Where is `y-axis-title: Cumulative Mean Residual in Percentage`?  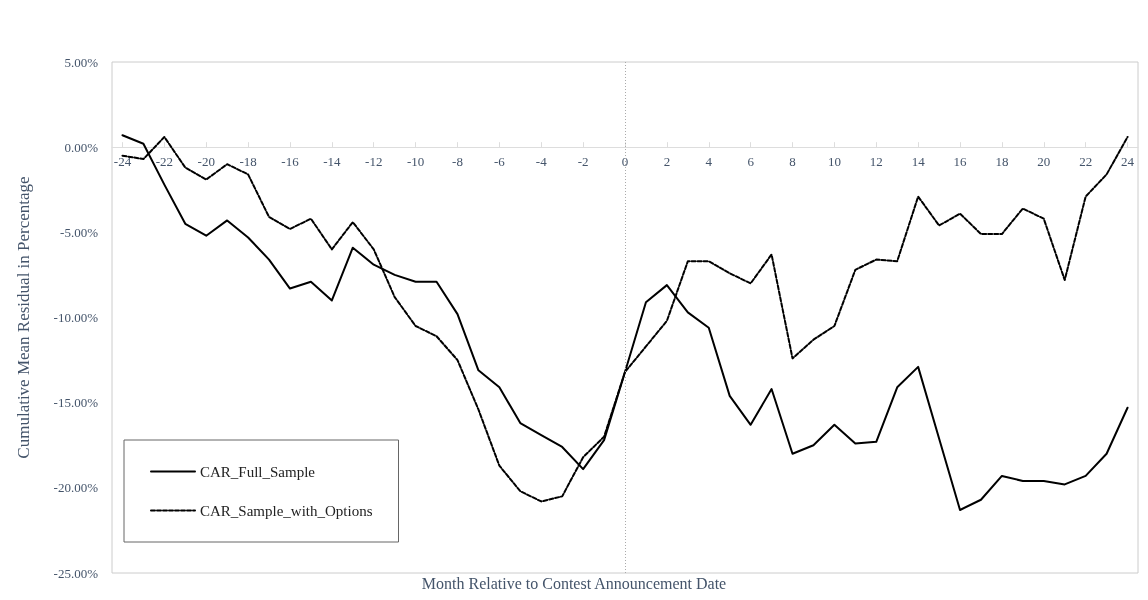
y-axis-title: Cumulative Mean Residual in Percentage is located at coordinates (23, 317).